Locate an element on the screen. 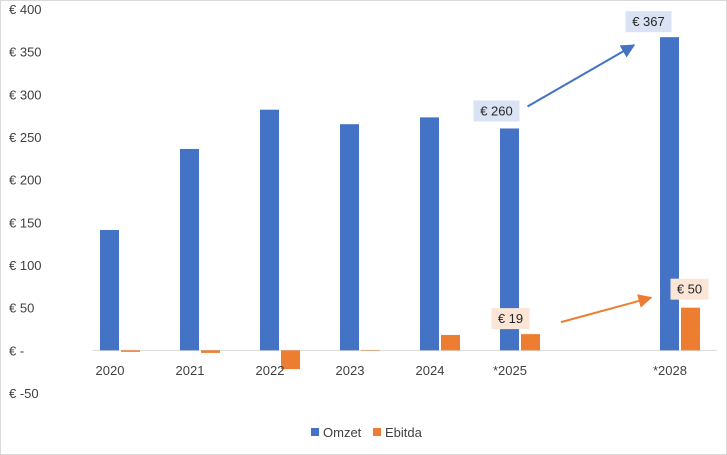  x-category-label: 2022 is located at coordinates (270, 370).